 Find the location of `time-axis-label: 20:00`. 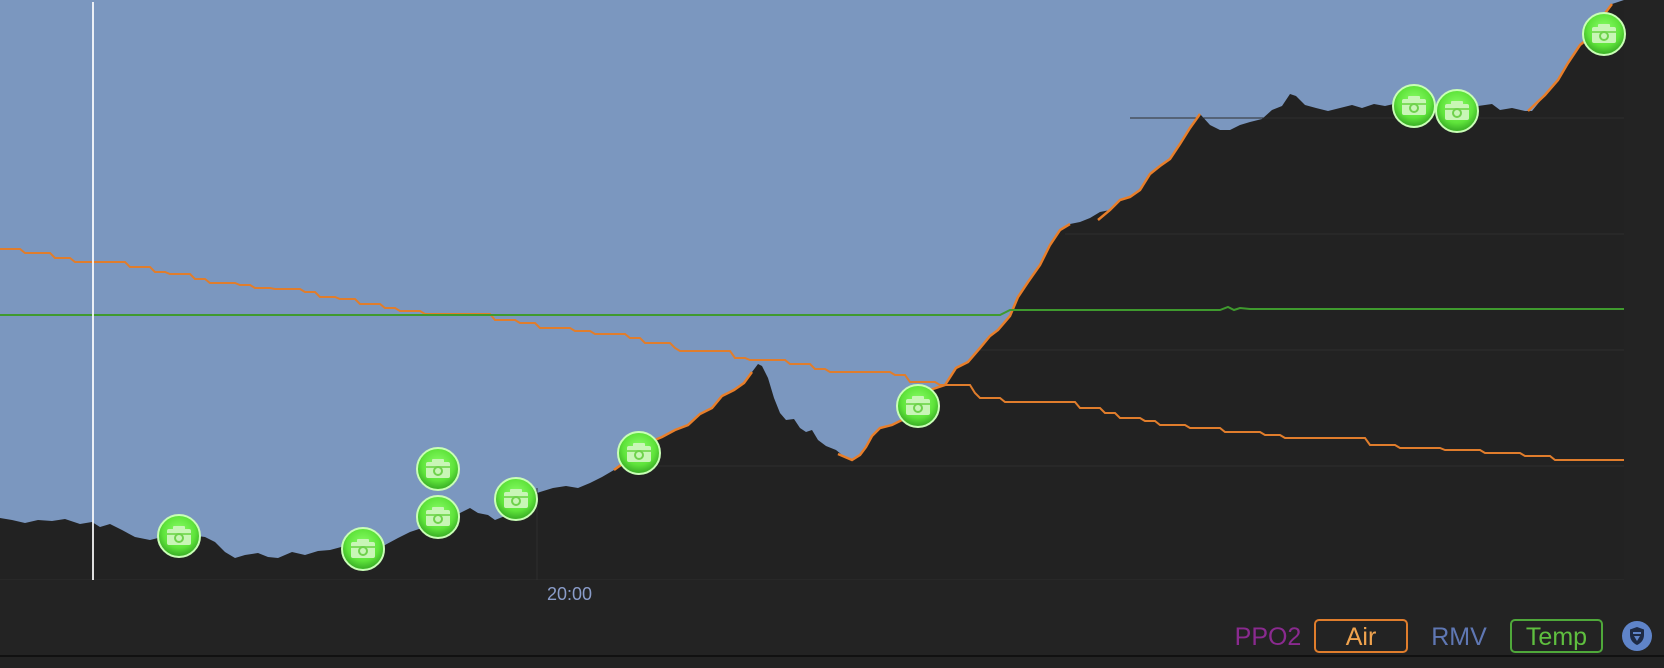

time-axis-label: 20:00 is located at coordinates (570, 594).